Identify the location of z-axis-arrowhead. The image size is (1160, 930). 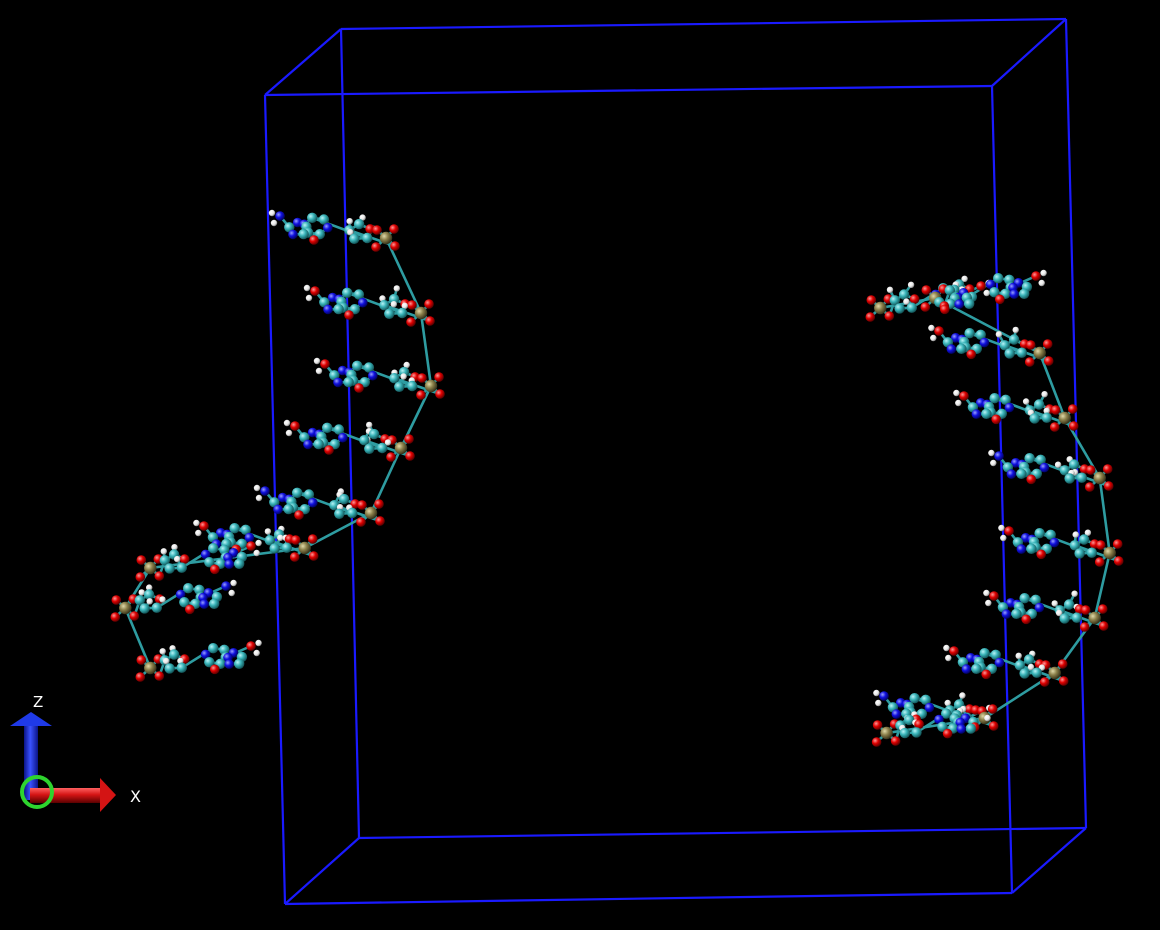
(31, 719).